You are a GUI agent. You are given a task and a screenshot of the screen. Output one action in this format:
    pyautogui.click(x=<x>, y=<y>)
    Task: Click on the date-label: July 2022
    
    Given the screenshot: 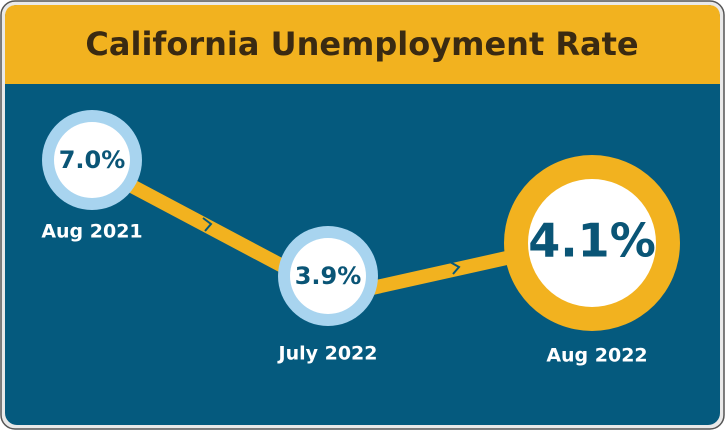 What is the action you would take?
    pyautogui.click(x=327, y=354)
    